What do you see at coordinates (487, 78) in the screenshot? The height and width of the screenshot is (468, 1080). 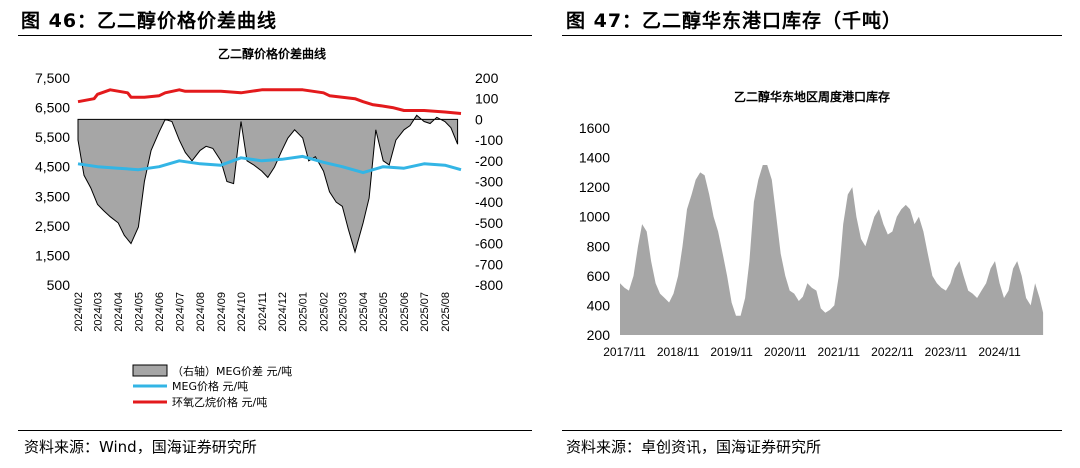 I see `right-y-tick-label: 200` at bounding box center [487, 78].